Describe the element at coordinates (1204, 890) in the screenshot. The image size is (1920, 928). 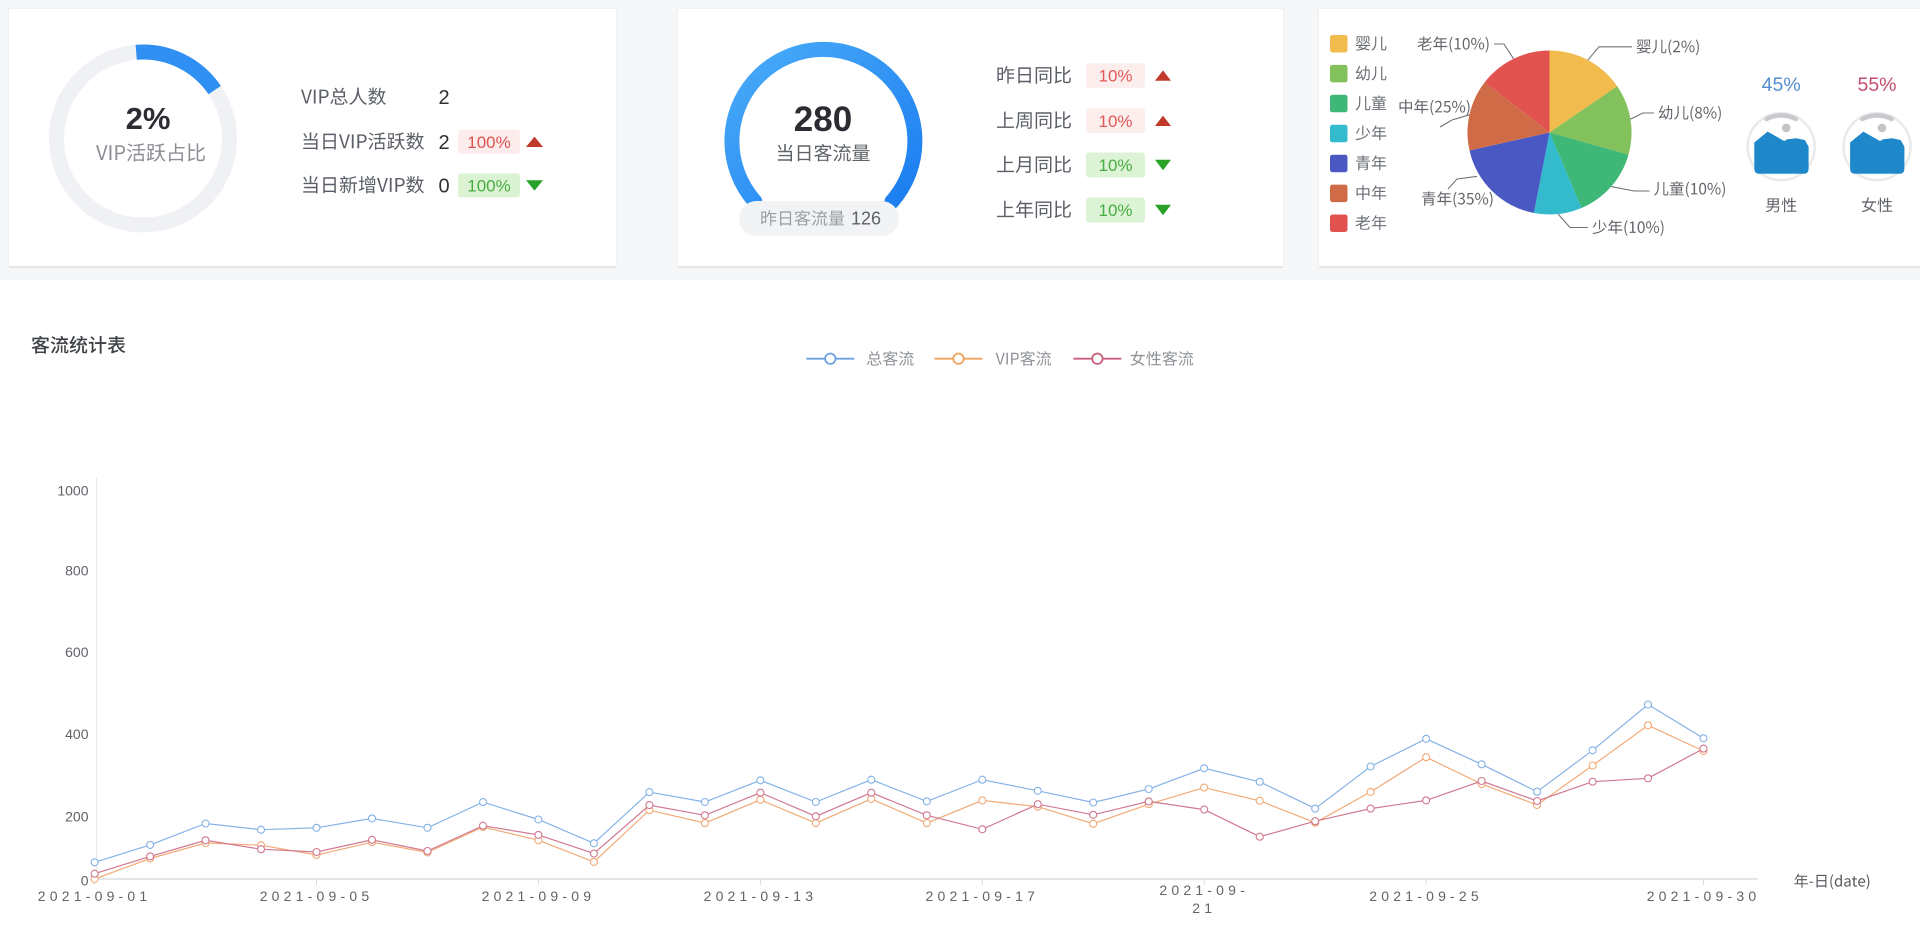
I see `svg-text: 2021-09-` at that location.